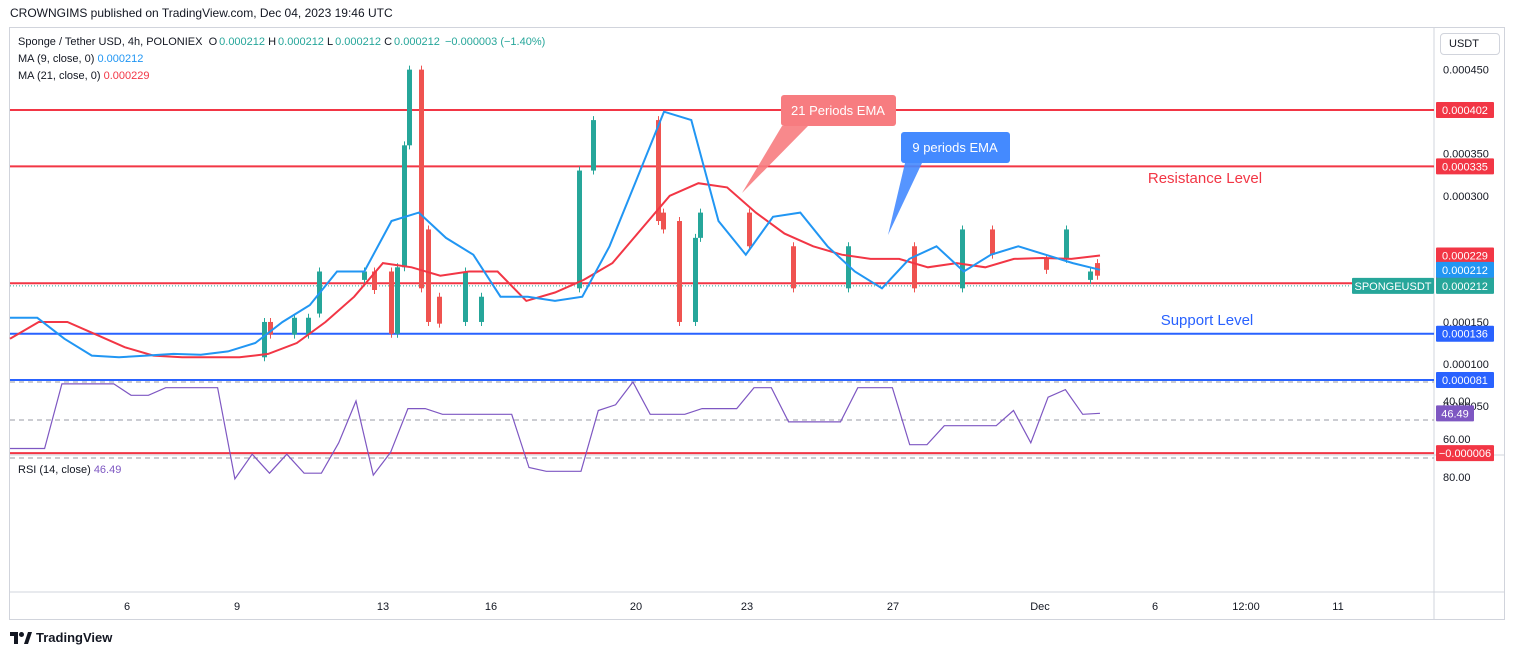  I want to click on rsi-tick-label: 40.00, so click(1457, 402).